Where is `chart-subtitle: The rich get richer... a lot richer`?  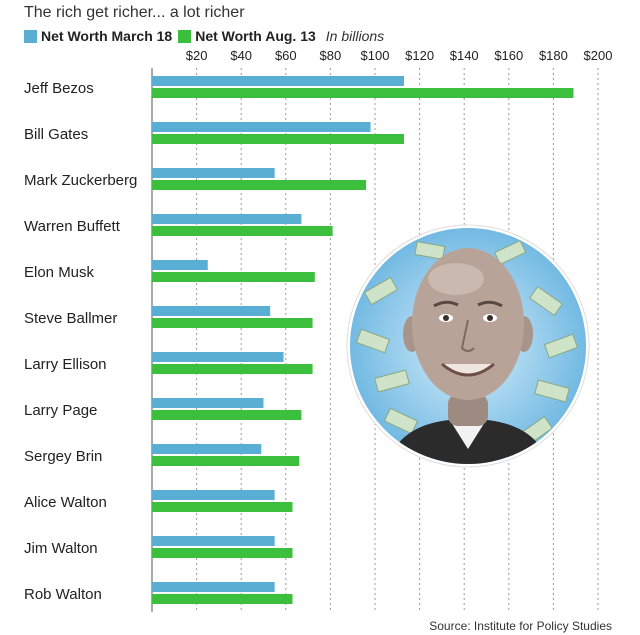 chart-subtitle: The rich get richer... a lot richer is located at coordinates (134, 12).